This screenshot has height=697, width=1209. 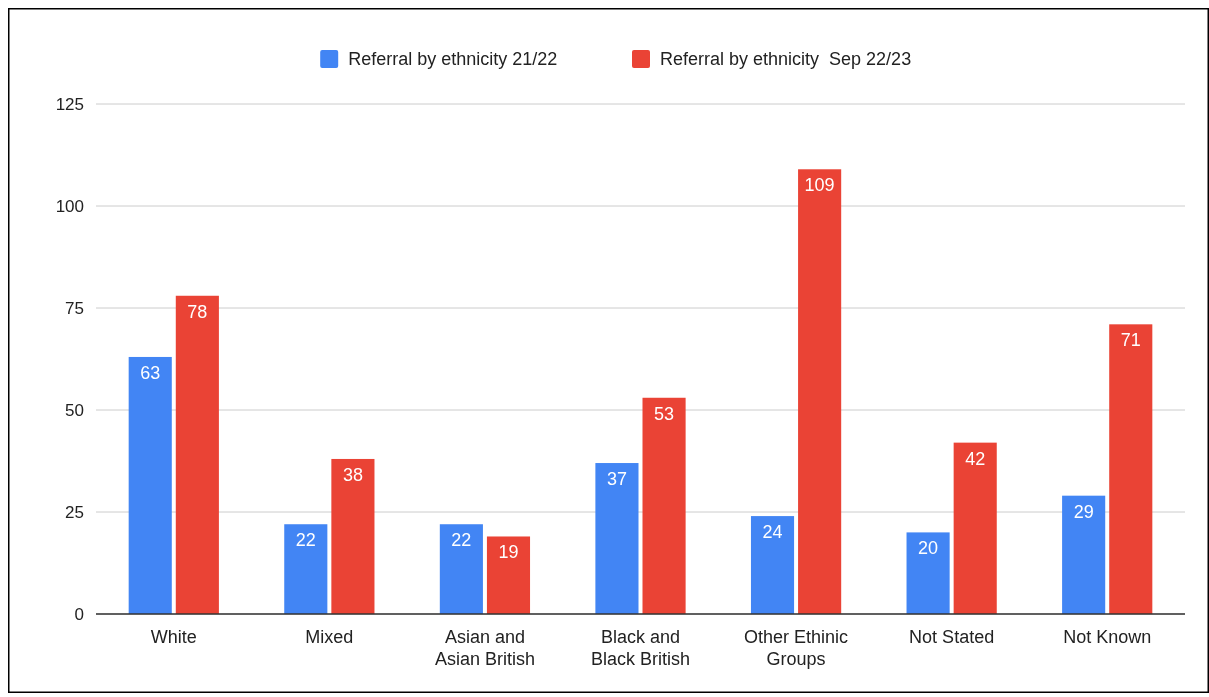 What do you see at coordinates (640, 648) in the screenshot?
I see `x-tick-label: Black and Black British` at bounding box center [640, 648].